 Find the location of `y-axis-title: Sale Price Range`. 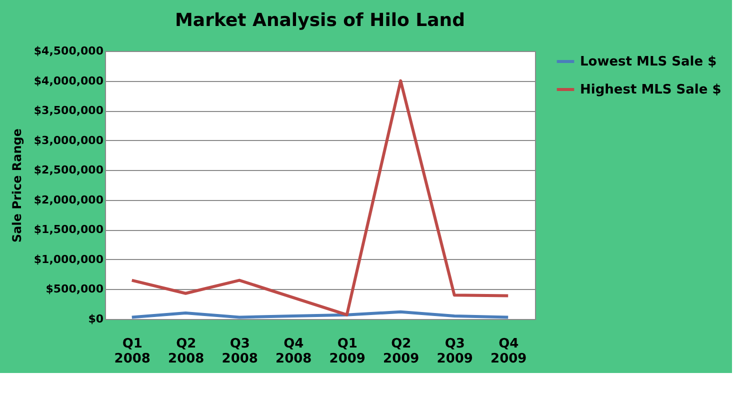

y-axis-title: Sale Price Range is located at coordinates (17, 185).